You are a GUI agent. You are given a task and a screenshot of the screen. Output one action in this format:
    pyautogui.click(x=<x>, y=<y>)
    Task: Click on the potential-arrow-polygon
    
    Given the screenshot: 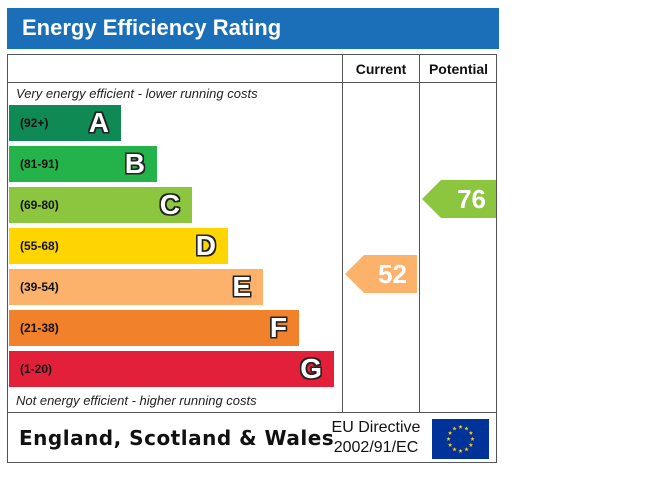 What is the action you would take?
    pyautogui.click(x=459, y=199)
    